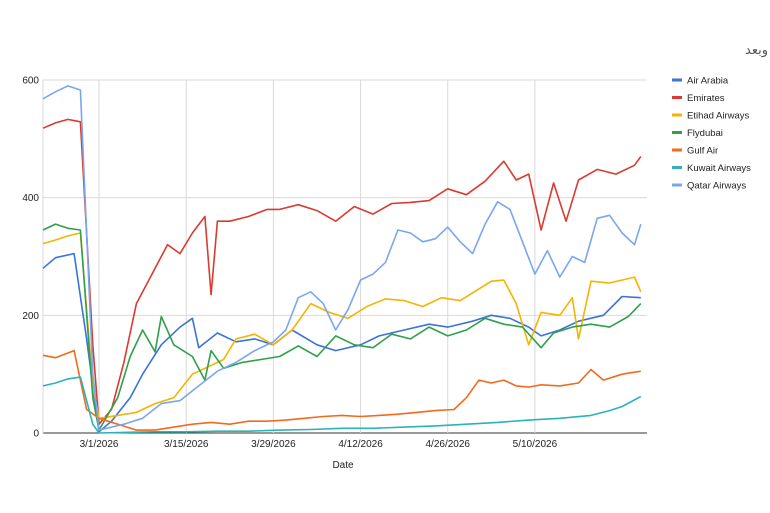 This screenshot has height=513, width=770. What do you see at coordinates (702, 151) in the screenshot?
I see `legend-label-gulf-air: Gulf Air` at bounding box center [702, 151].